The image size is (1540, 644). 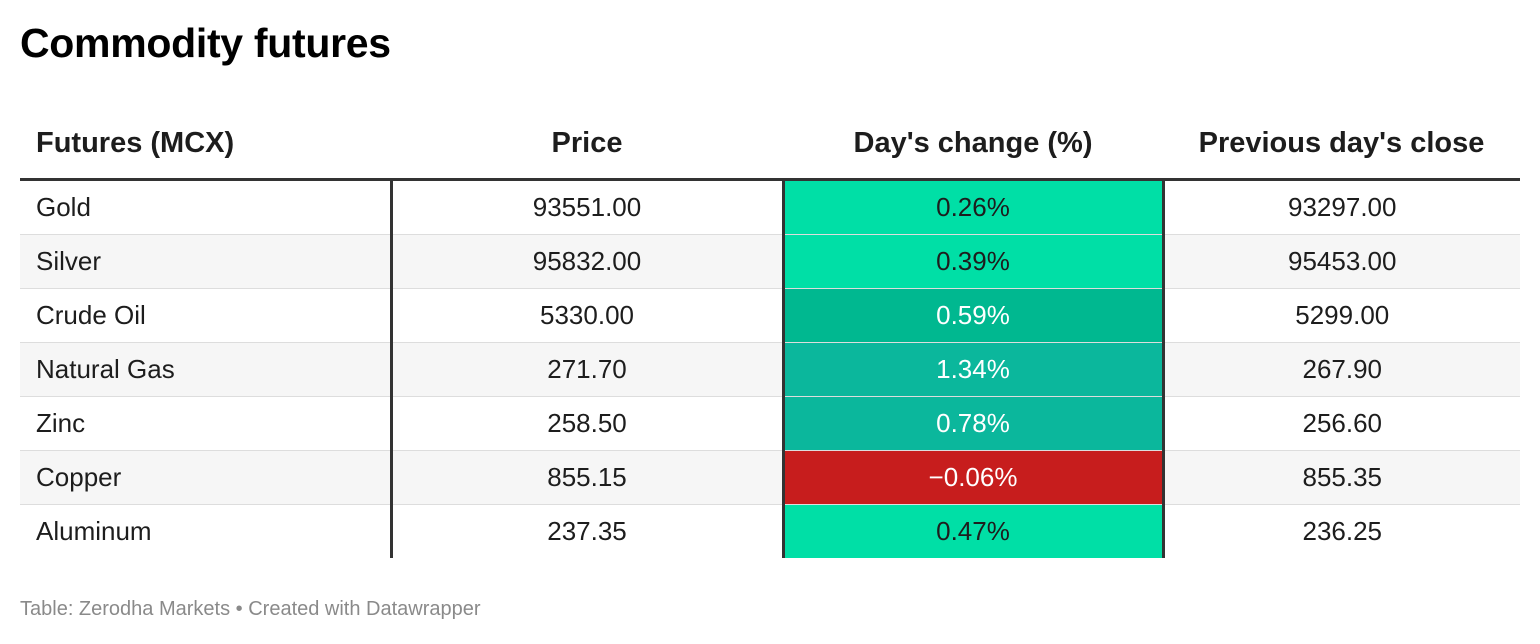 What do you see at coordinates (588, 369) in the screenshot?
I see `cell-price: 271.70` at bounding box center [588, 369].